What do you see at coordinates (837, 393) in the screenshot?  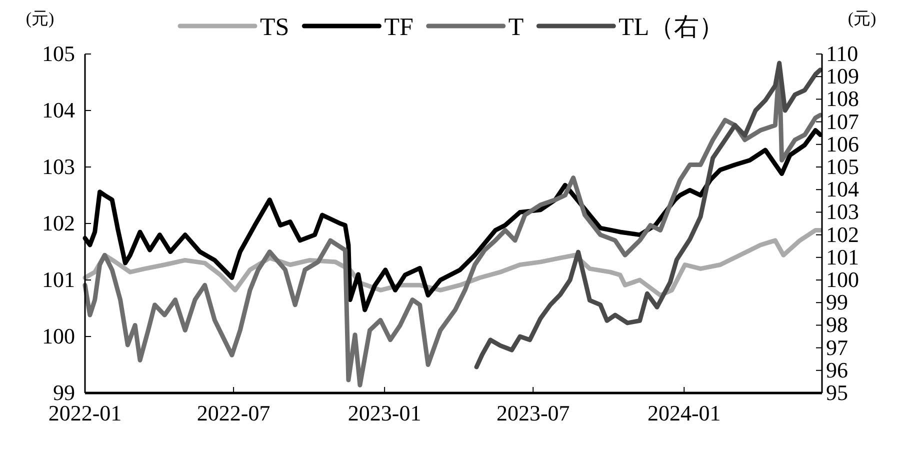 I see `y2-tick-label: 95` at bounding box center [837, 393].